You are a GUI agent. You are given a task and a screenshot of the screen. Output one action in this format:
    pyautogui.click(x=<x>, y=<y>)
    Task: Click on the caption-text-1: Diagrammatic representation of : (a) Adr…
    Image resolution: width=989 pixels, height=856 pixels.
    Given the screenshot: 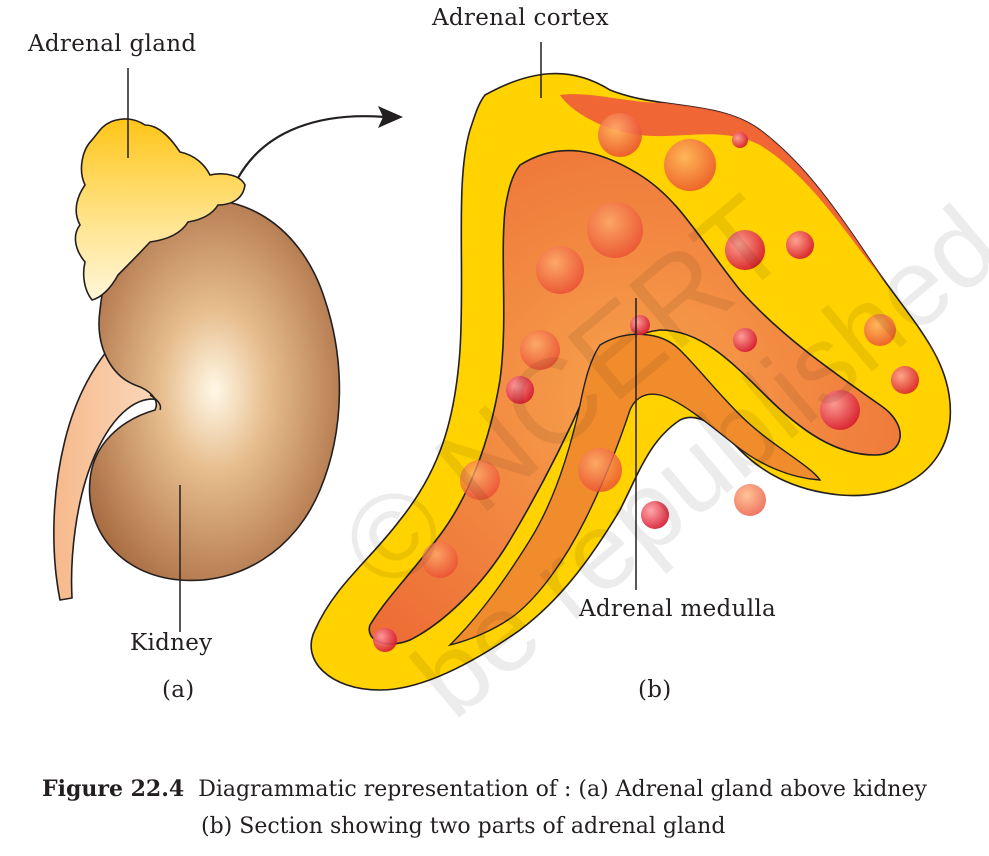 What is the action you would take?
    pyautogui.click(x=562, y=789)
    